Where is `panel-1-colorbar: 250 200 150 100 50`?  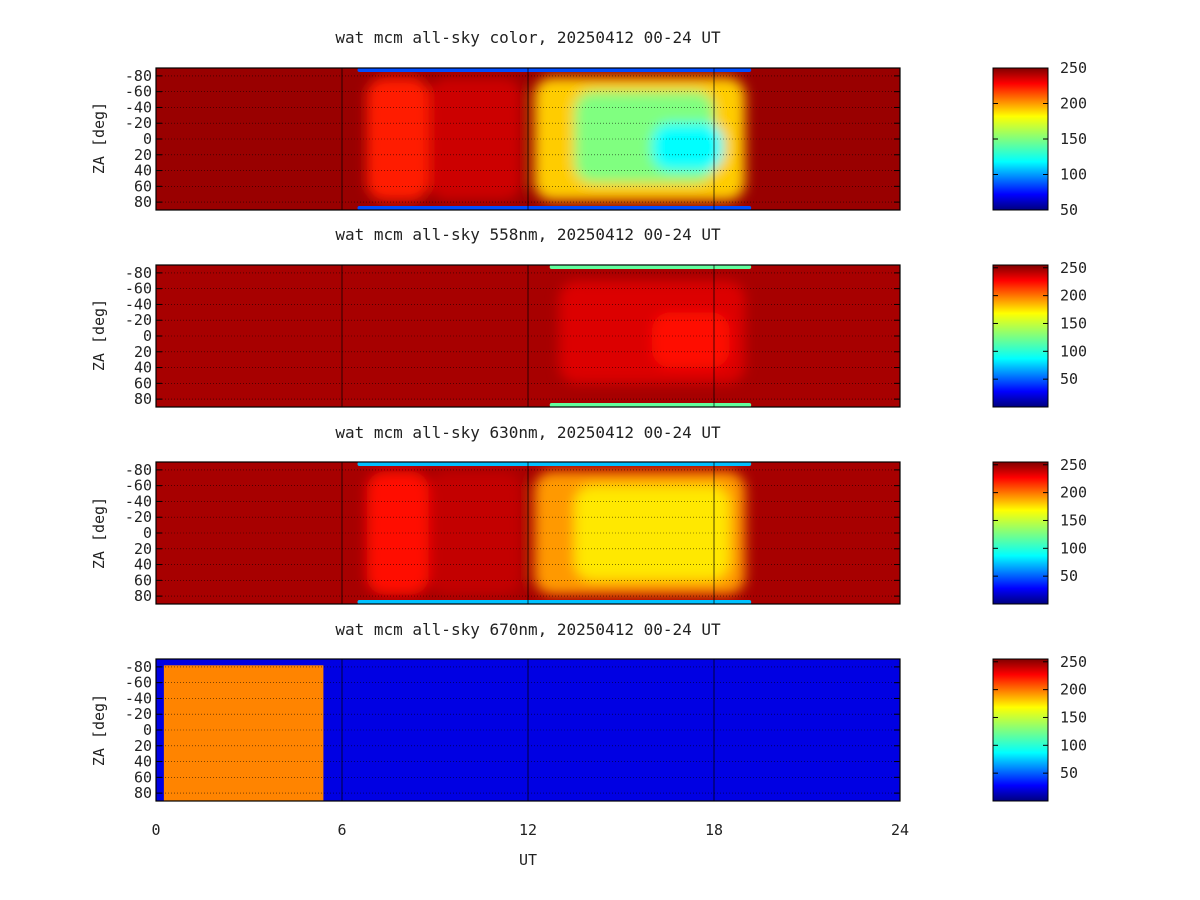
panel-1-colorbar: 250 200 150 100 50 is located at coordinates (1039, 139).